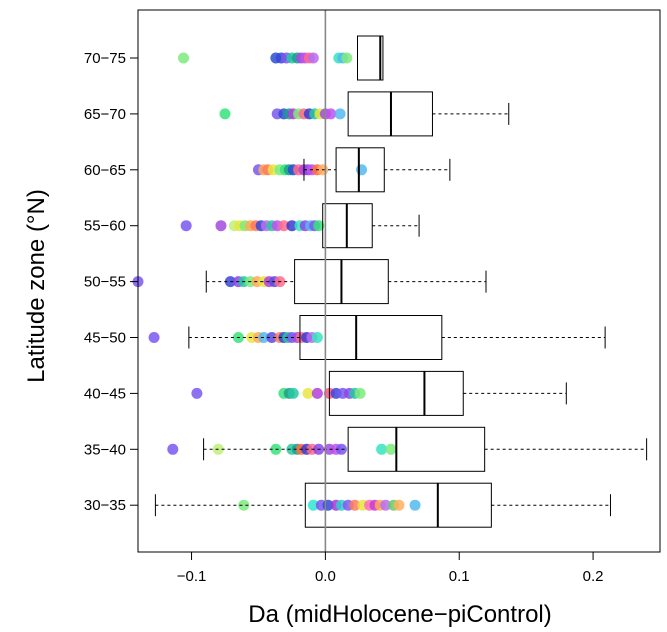 The height and width of the screenshot is (632, 667). What do you see at coordinates (105, 226) in the screenshot?
I see `y-tick-label: 55−60` at bounding box center [105, 226].